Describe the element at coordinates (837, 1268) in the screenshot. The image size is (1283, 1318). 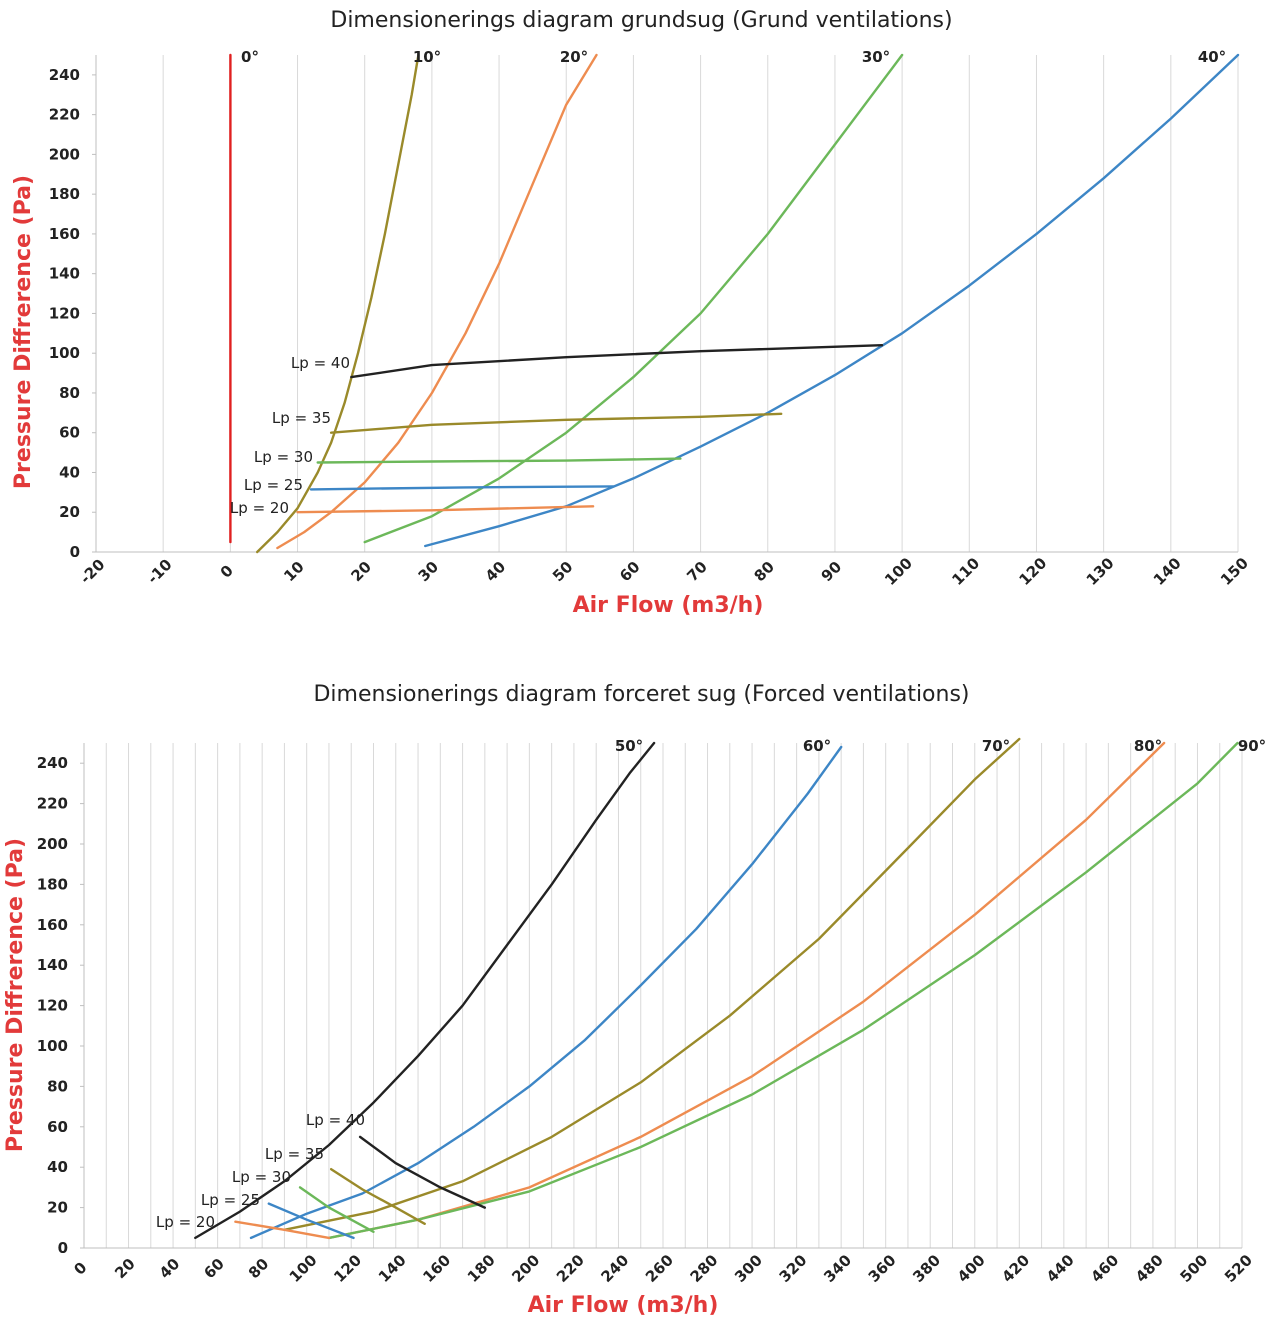
I see `x-tick-label: 340` at that location.